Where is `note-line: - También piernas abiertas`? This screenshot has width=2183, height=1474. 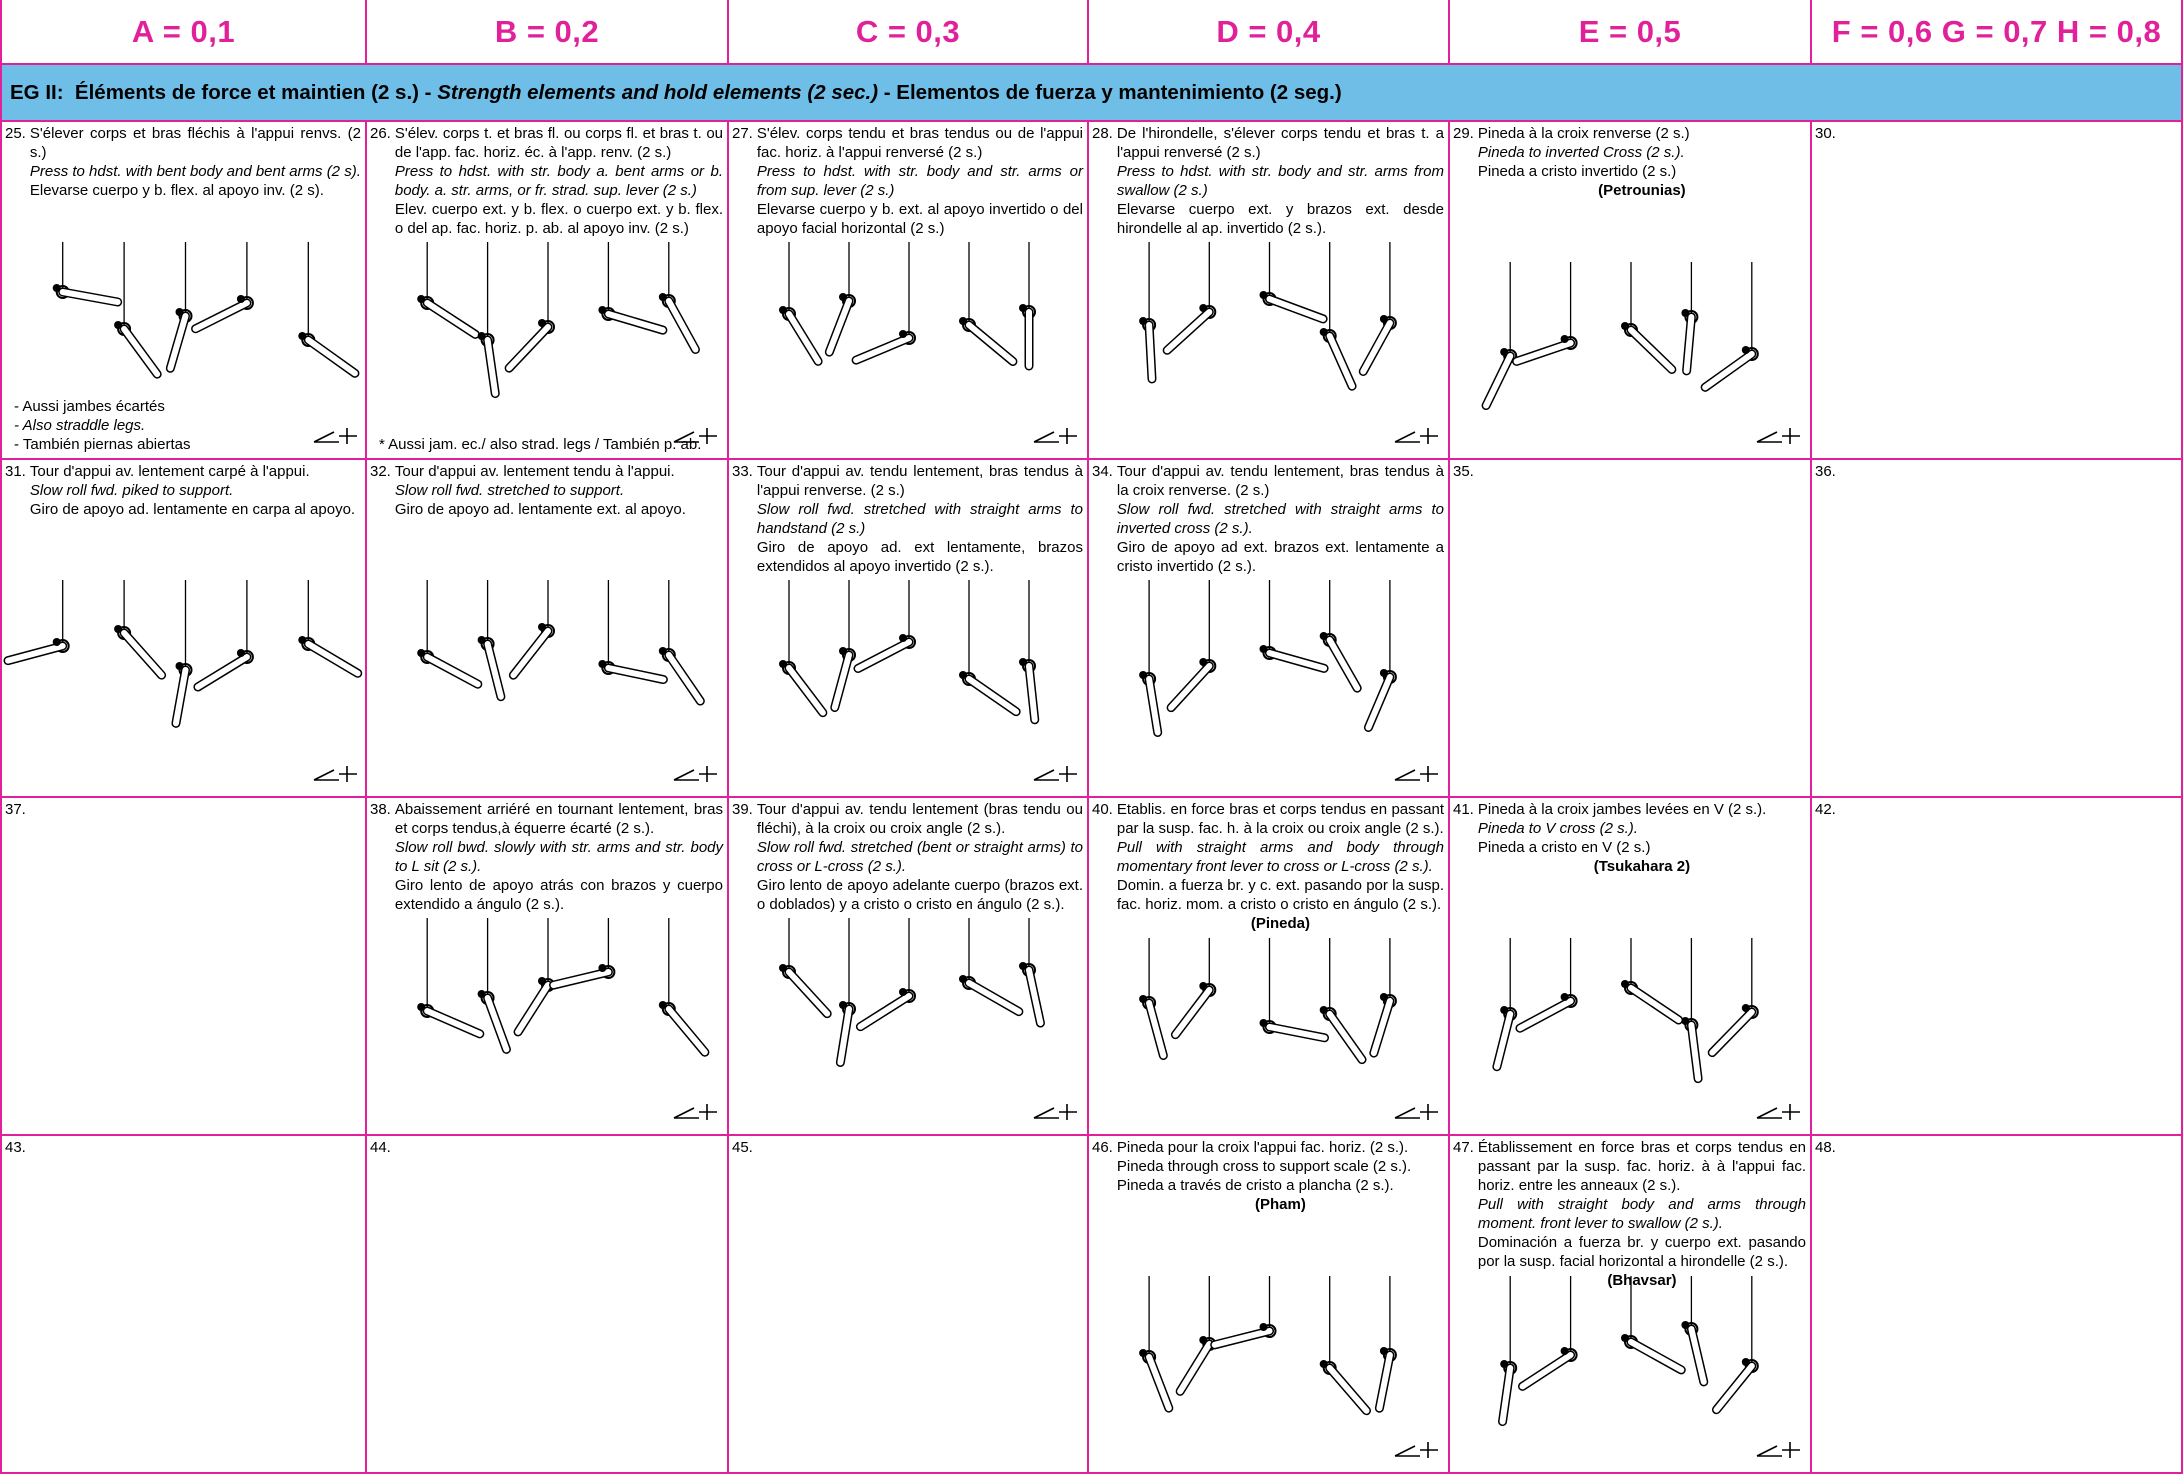
note-line: - También piernas abiertas is located at coordinates (102, 444).